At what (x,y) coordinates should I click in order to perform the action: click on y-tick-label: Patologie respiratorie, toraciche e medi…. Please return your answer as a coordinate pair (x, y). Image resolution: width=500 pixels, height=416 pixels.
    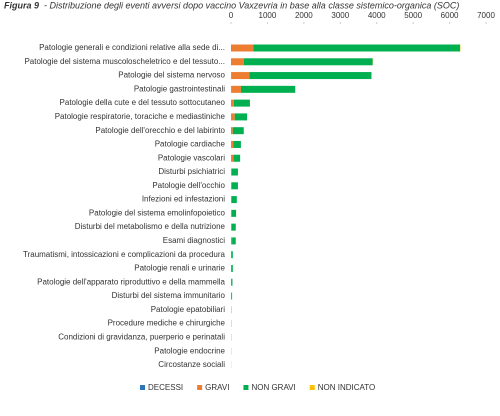
    Looking at the image, I should click on (140, 116).